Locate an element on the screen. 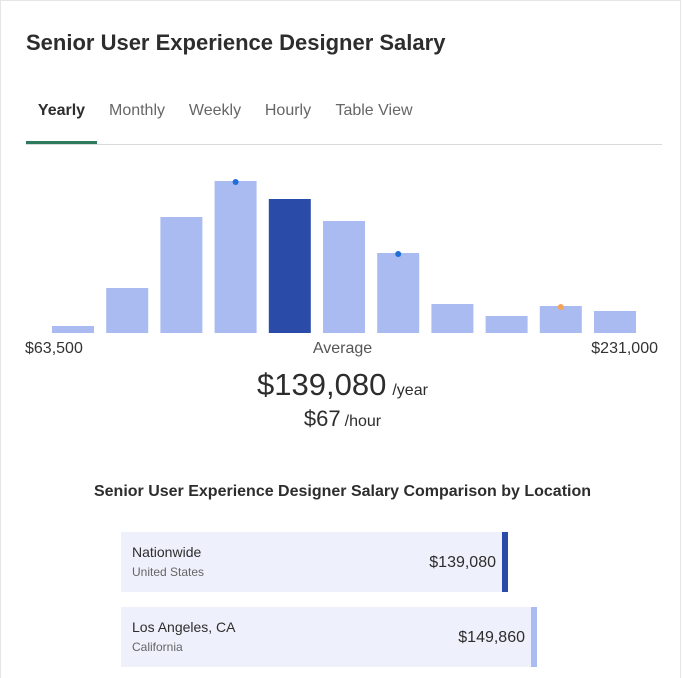  hourly-unit: /hour is located at coordinates (363, 421).